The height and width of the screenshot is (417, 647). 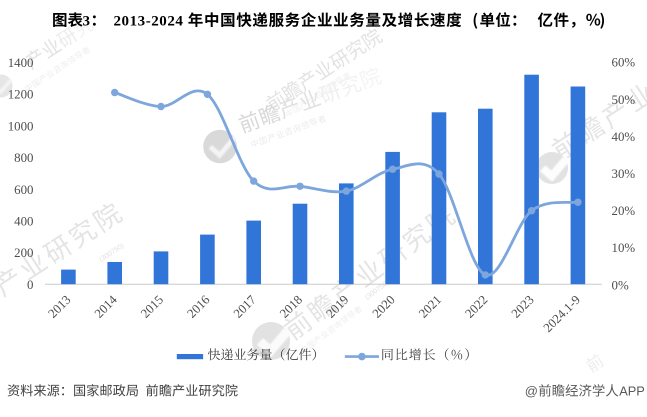 I want to click on svg-text: APP, so click(x=632, y=391).